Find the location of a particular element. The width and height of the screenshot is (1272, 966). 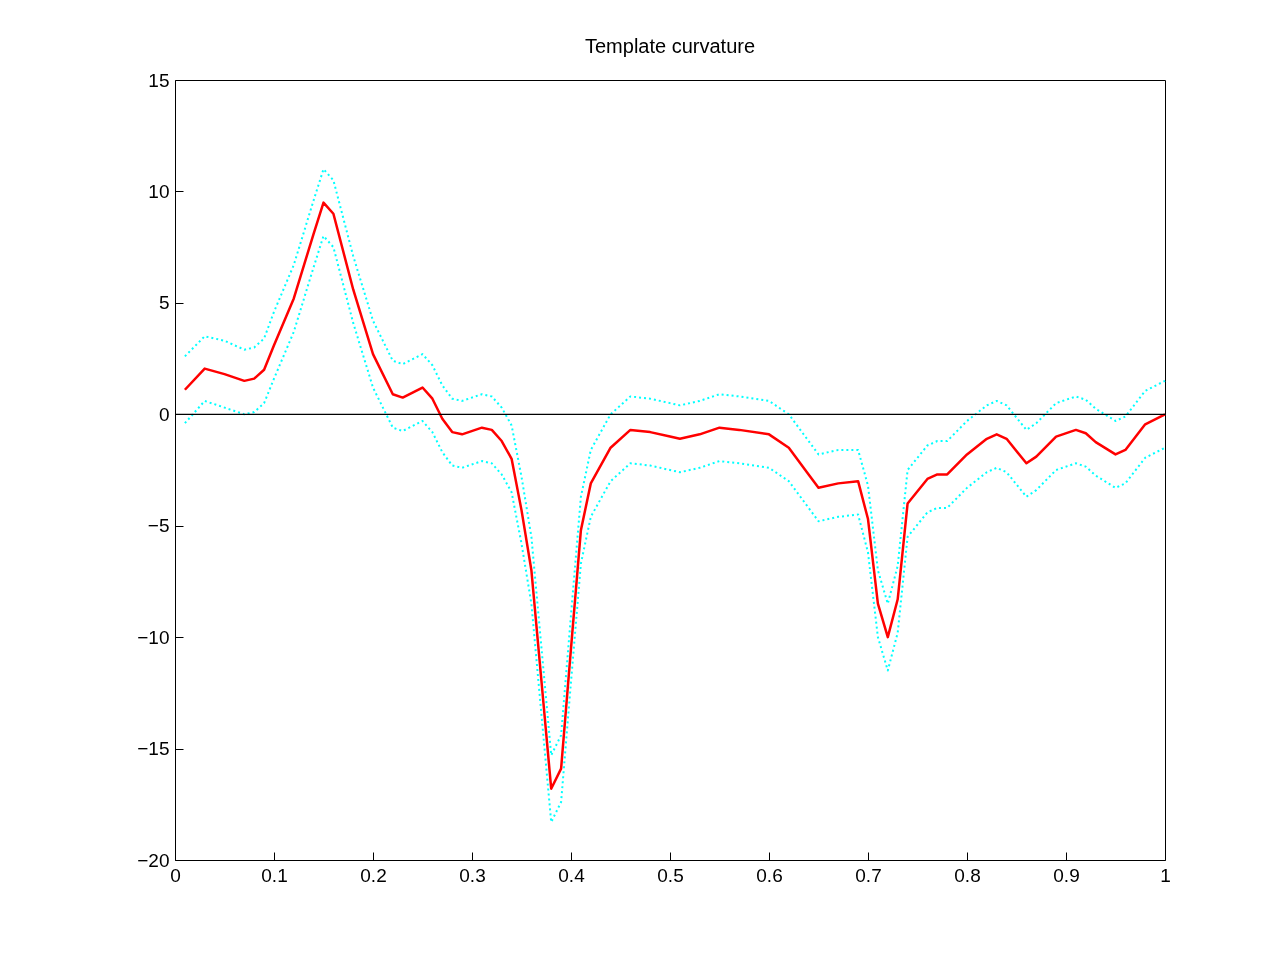

y-tick-label: −10 is located at coordinates (153, 637).